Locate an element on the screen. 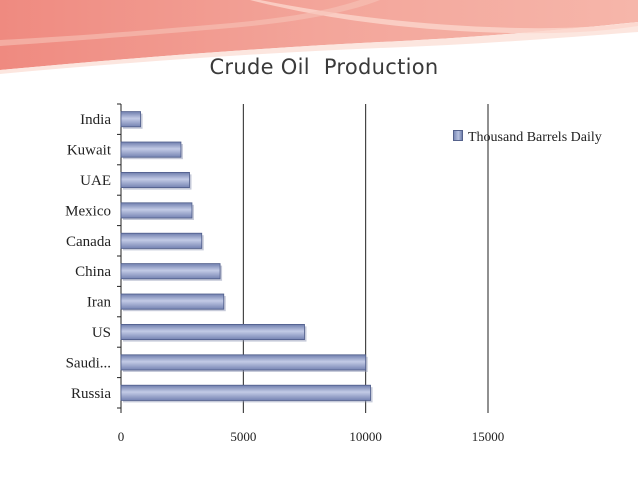 The image size is (638, 479). category-label: Mexico is located at coordinates (88, 211).